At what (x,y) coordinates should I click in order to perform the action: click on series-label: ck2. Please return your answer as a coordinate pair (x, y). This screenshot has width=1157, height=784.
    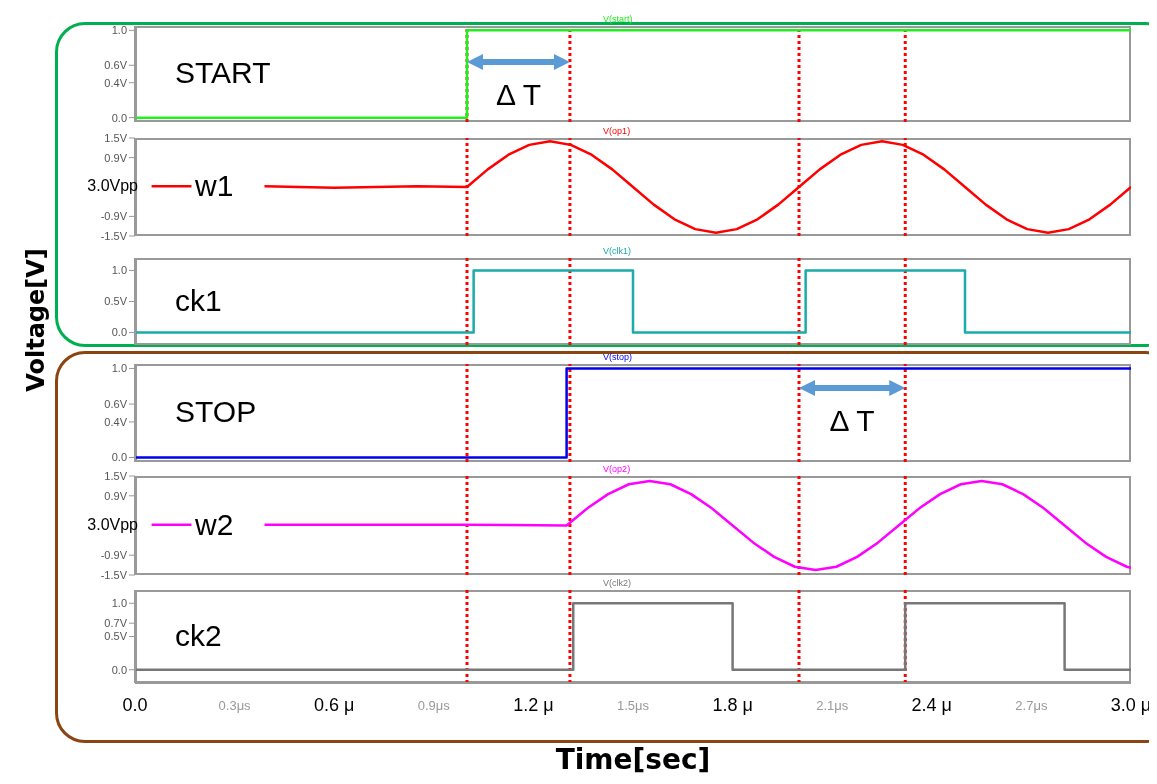
    Looking at the image, I should click on (198, 635).